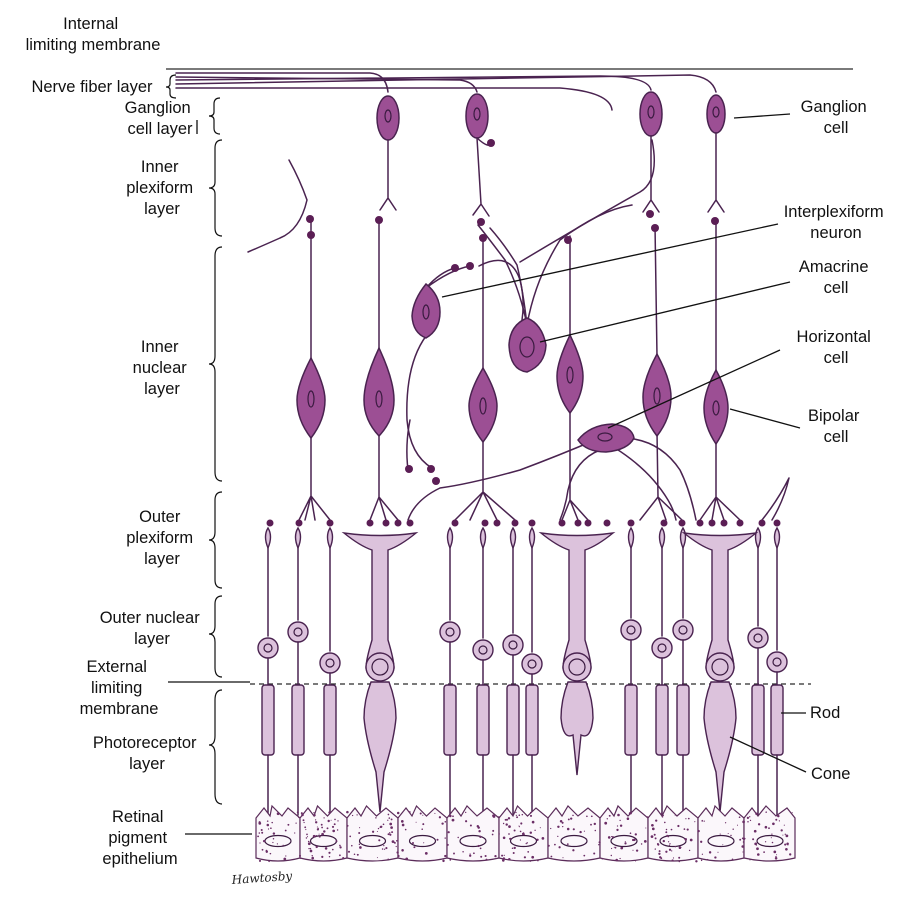  What do you see at coordinates (721, 833) in the screenshot?
I see `rpe-cell-body` at bounding box center [721, 833].